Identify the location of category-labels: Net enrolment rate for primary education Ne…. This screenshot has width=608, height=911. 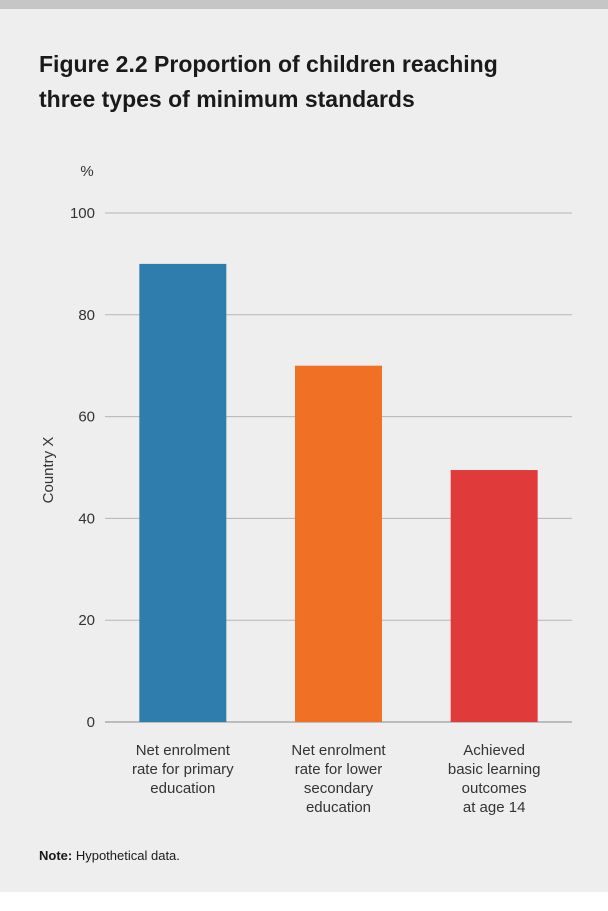
(336, 779).